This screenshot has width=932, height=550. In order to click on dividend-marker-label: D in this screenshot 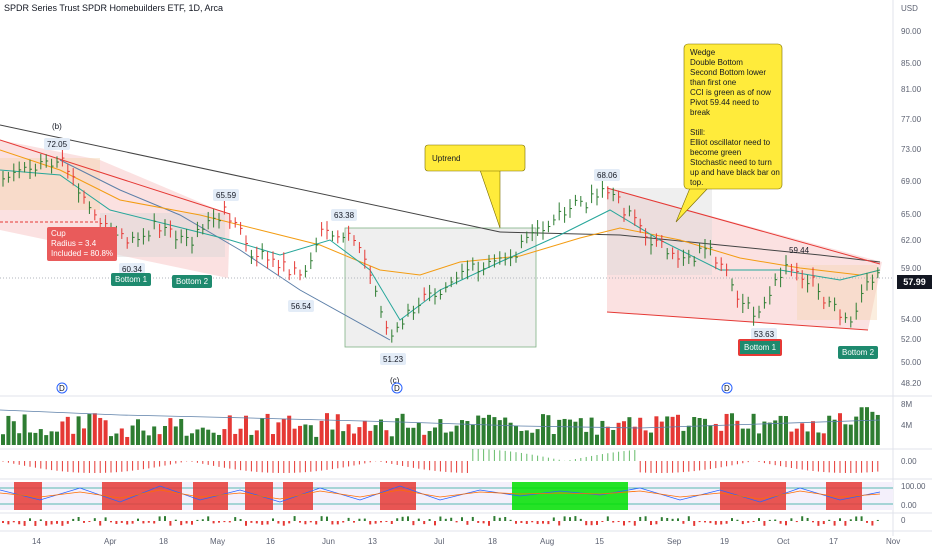, I will do `click(62, 388)`.